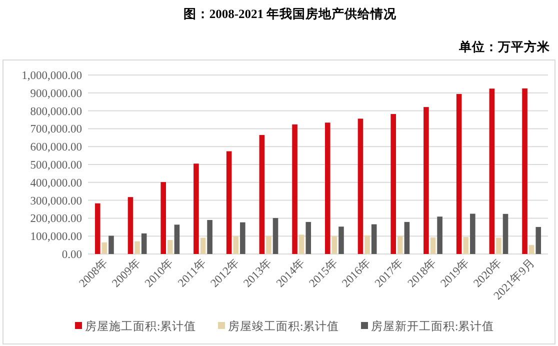  Describe the element at coordinates (72, 255) in the screenshot. I see `y-tick-label: 0.00` at that location.